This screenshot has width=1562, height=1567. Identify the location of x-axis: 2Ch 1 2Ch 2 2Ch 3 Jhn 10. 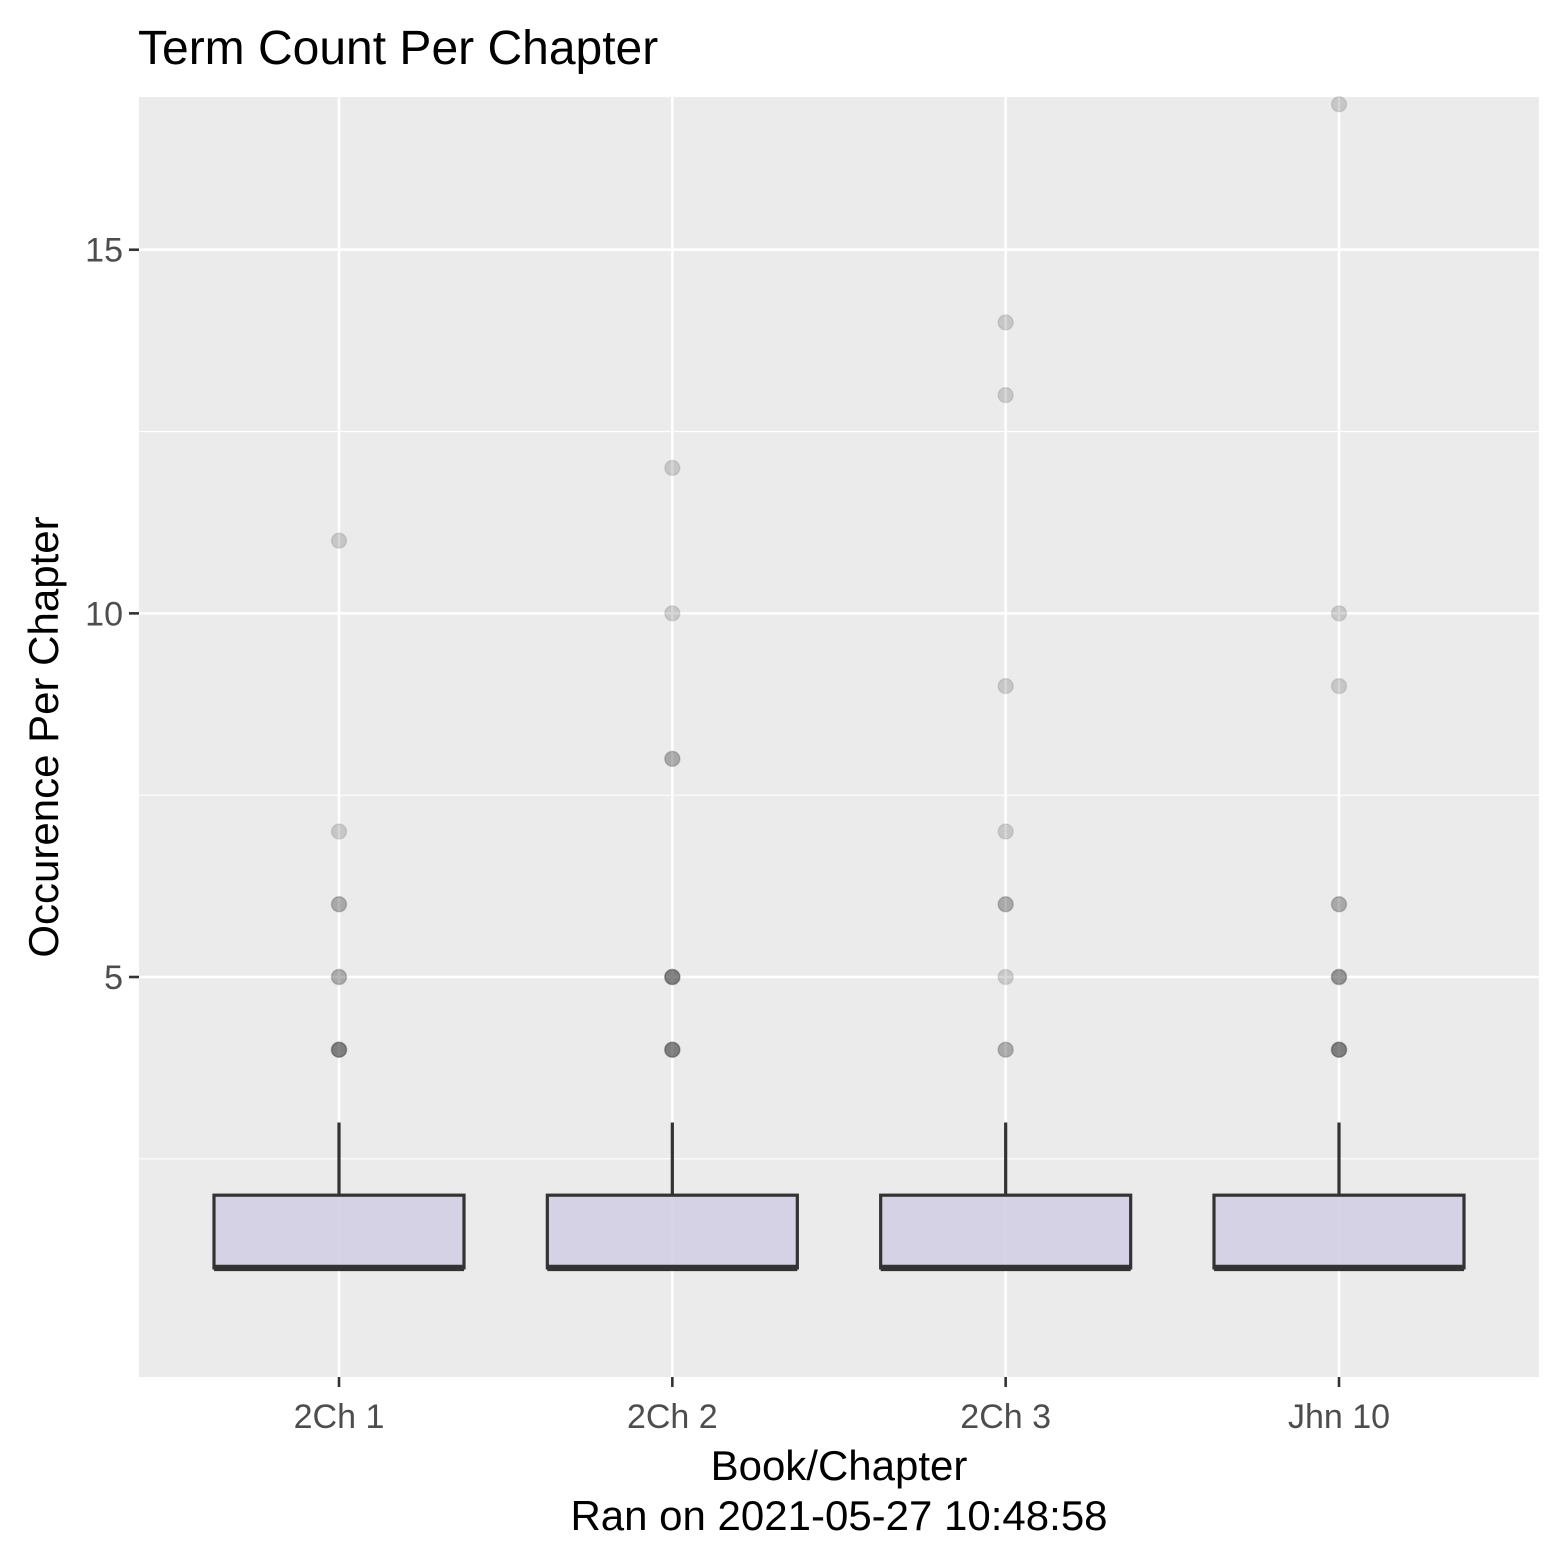
(842, 1406).